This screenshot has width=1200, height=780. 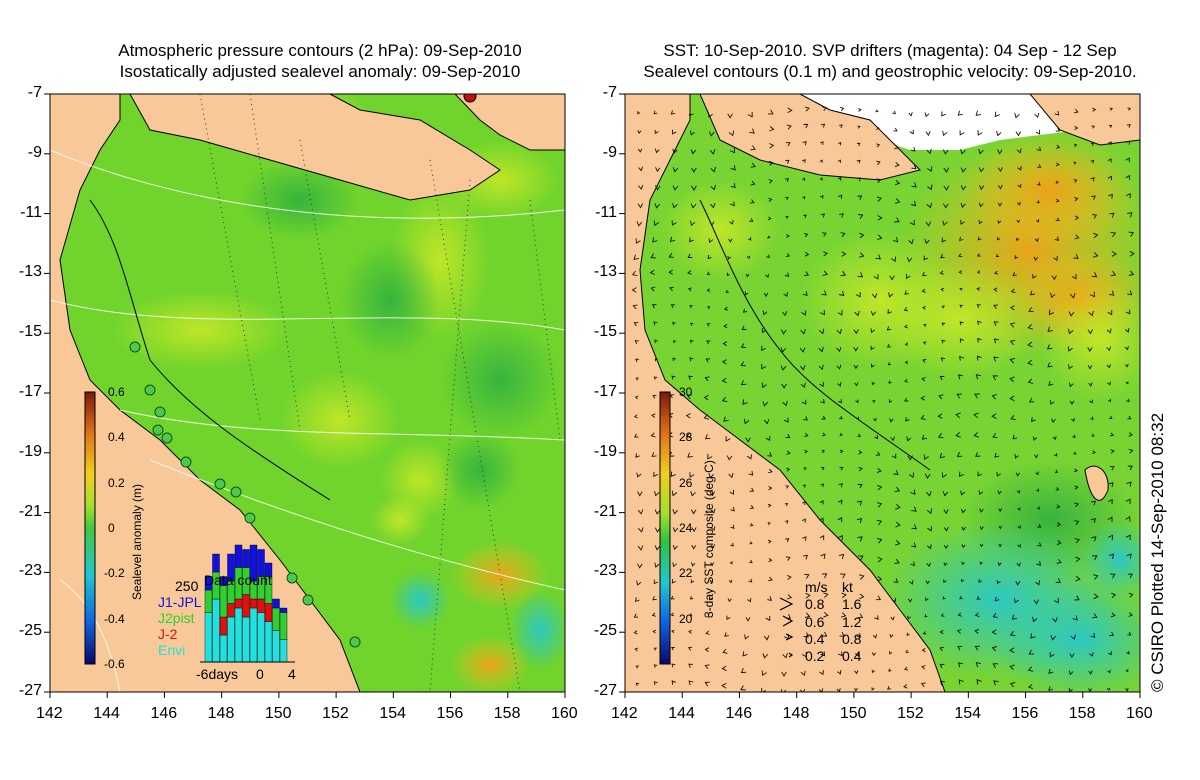 What do you see at coordinates (605, 571) in the screenshot?
I see `y-tick-label-right: -23` at bounding box center [605, 571].